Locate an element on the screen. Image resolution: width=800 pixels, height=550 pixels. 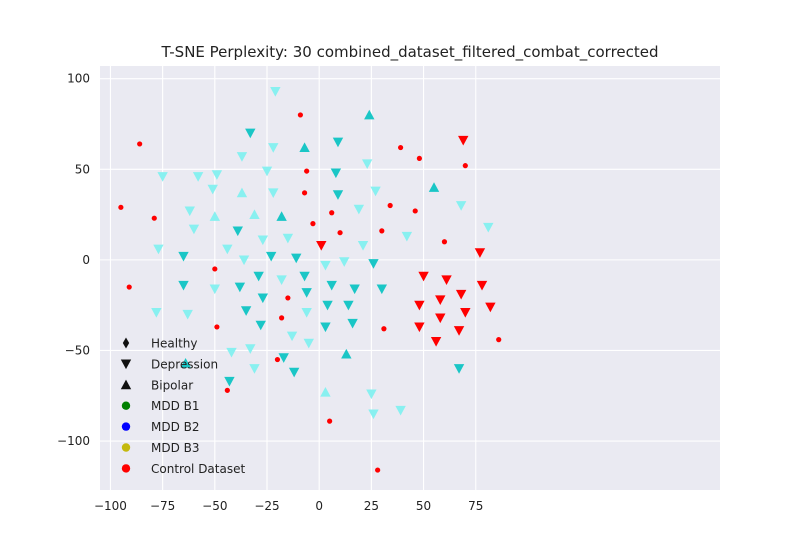
x-tick-label: 75 is located at coordinates (475, 506).